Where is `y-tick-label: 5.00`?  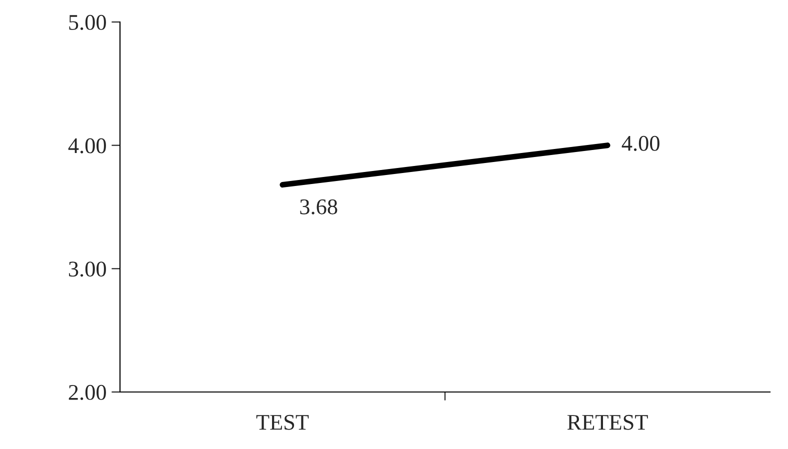
y-tick-label: 5.00 is located at coordinates (87, 22).